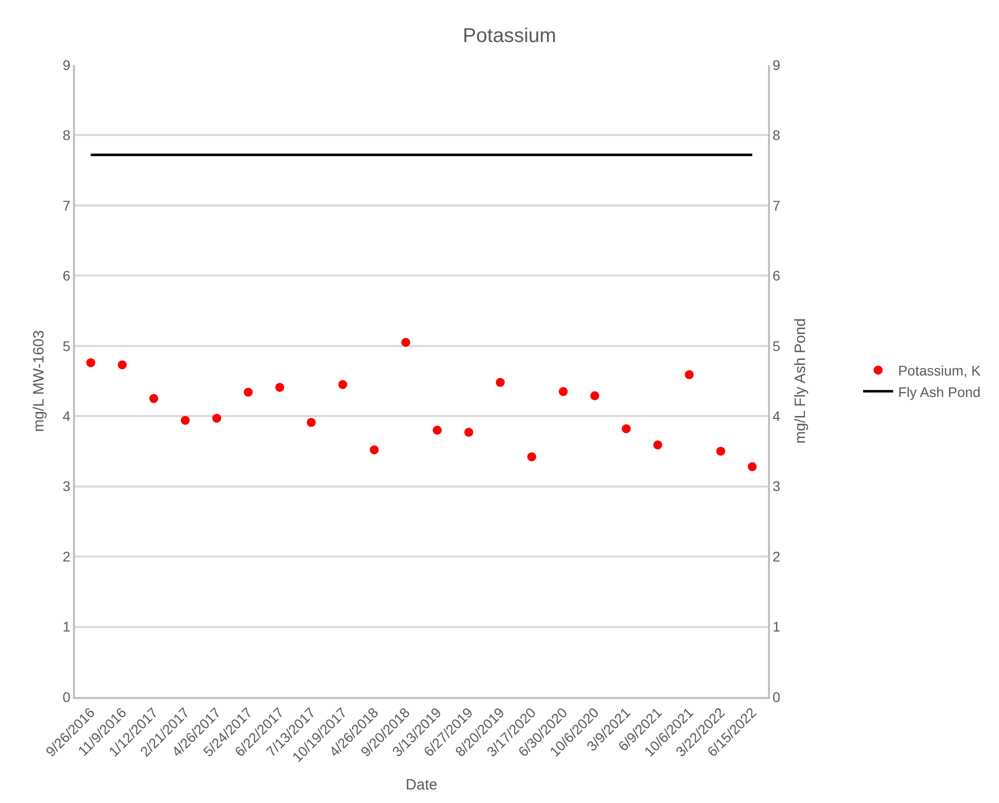 The image size is (999, 803). What do you see at coordinates (66, 486) in the screenshot?
I see `y-tick-label: 3` at bounding box center [66, 486].